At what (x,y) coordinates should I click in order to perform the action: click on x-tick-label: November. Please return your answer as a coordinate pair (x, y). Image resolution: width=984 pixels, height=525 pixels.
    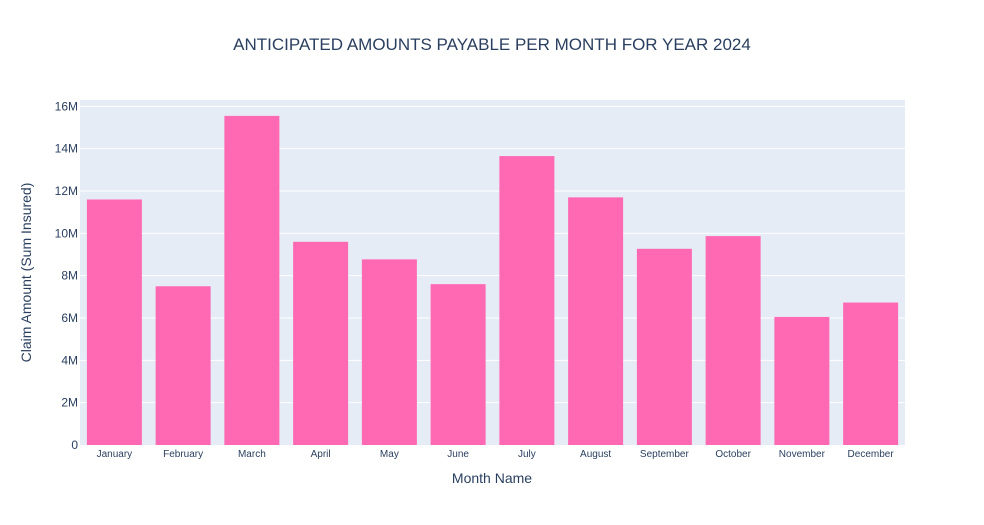
    Looking at the image, I should click on (802, 454).